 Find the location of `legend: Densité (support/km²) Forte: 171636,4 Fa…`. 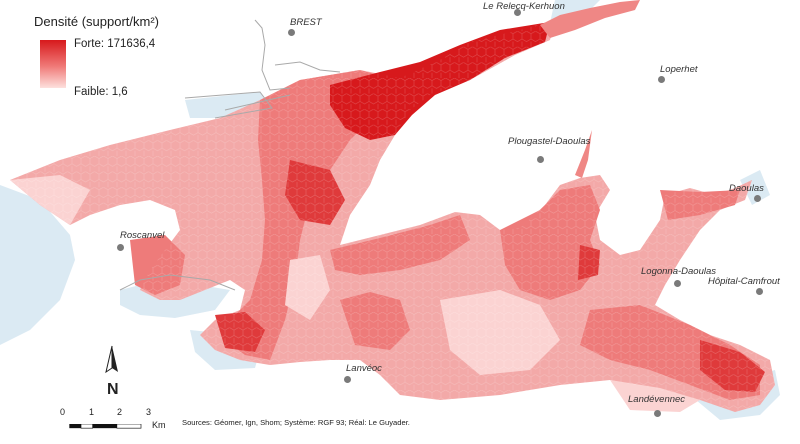

legend: Densité (support/km²) Forte: 171636,4 Fa… is located at coordinates (120, 59).